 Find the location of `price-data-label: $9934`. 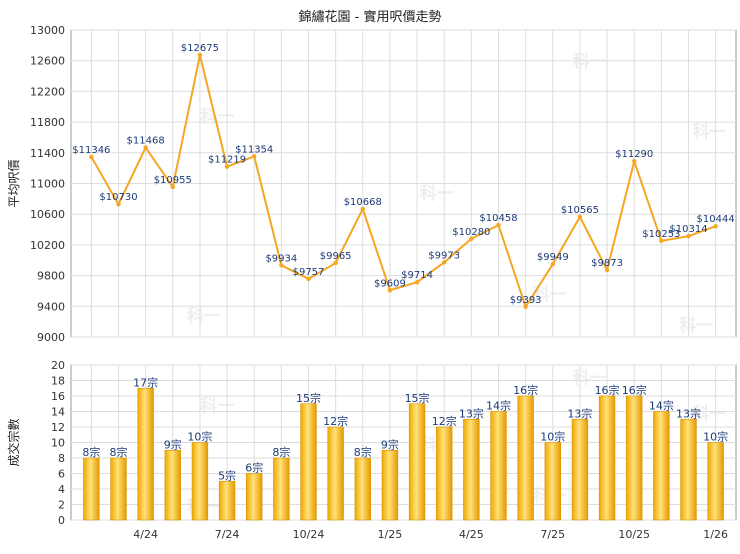

price-data-label: $9934 is located at coordinates (281, 258).